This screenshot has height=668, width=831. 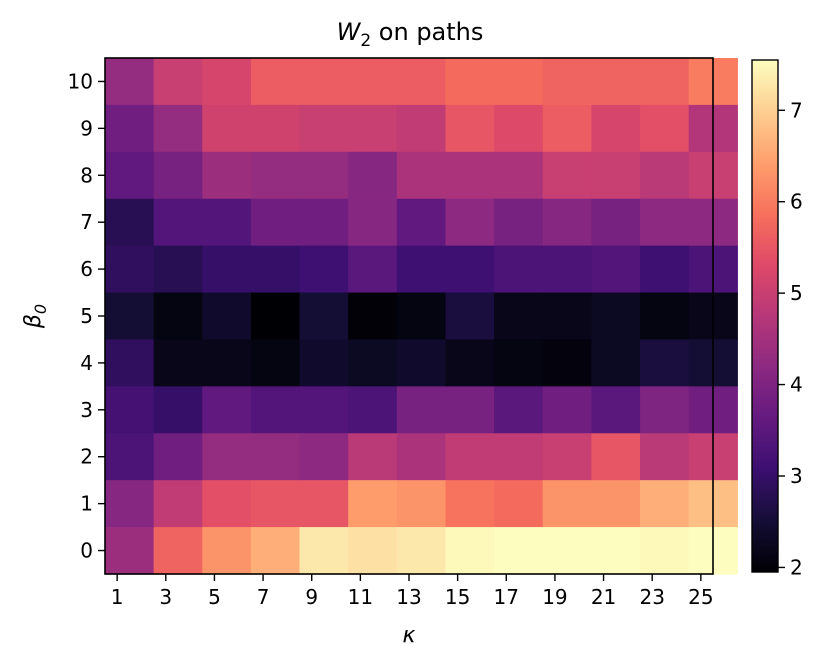 I want to click on y-axis-label: β0, so click(x=35, y=316).